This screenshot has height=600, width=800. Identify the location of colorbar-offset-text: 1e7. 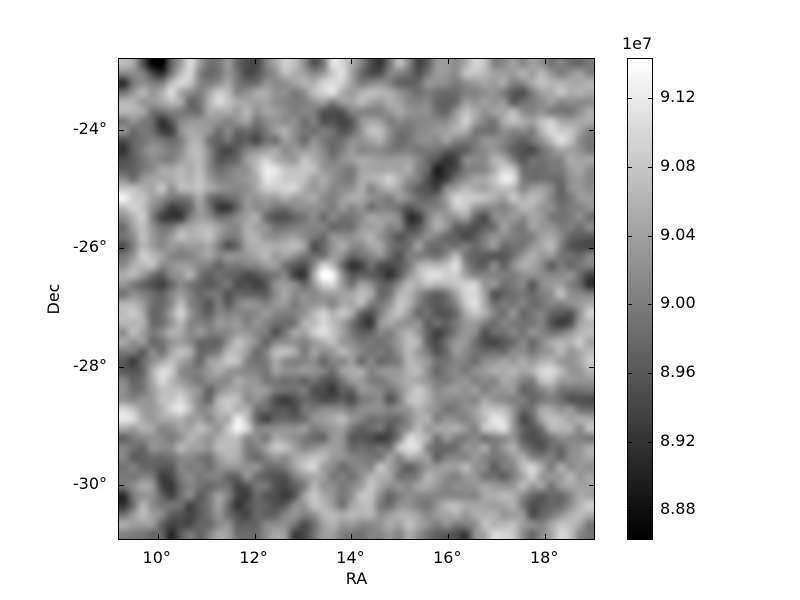
(637, 43).